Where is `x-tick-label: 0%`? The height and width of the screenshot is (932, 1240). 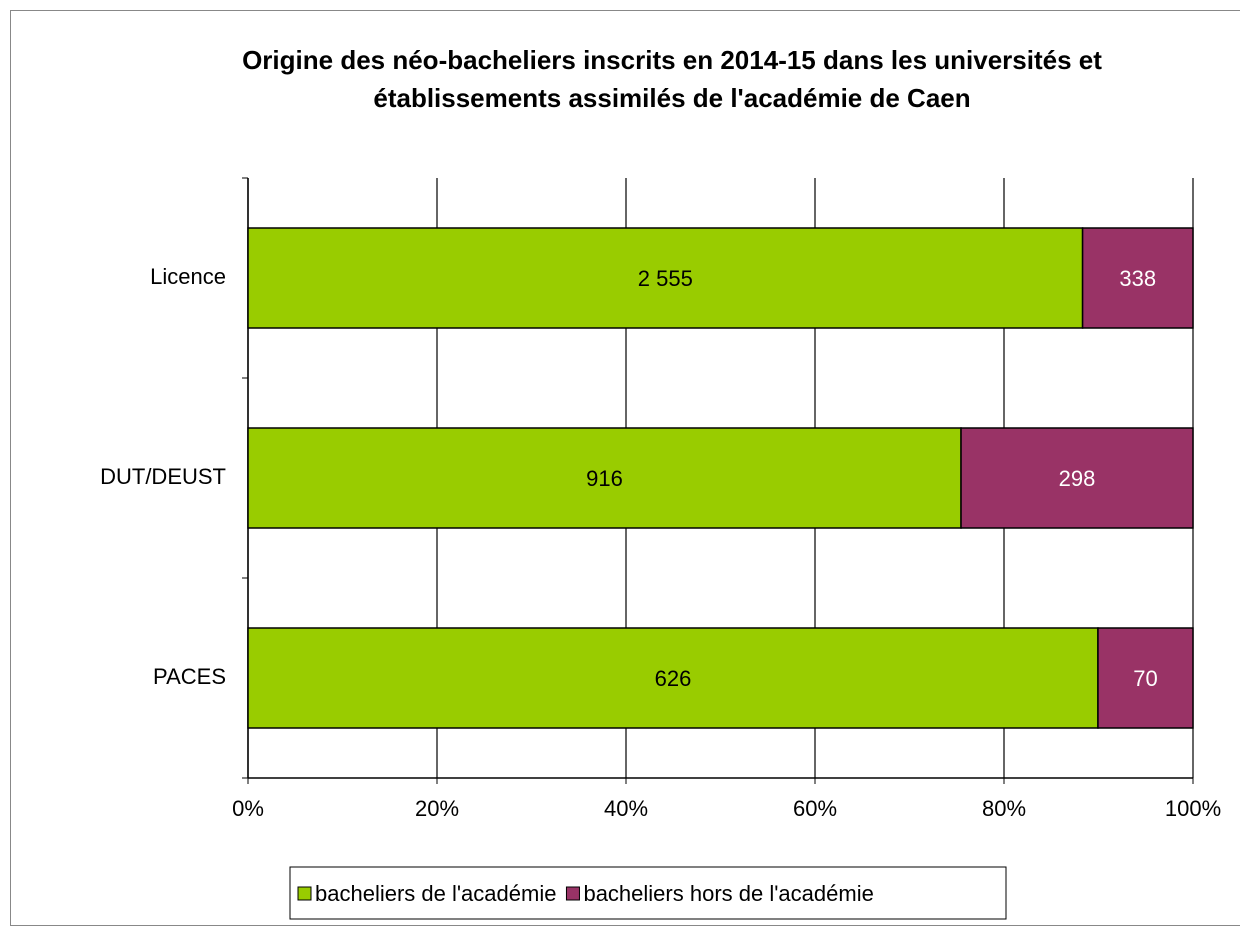
x-tick-label: 0% is located at coordinates (248, 808).